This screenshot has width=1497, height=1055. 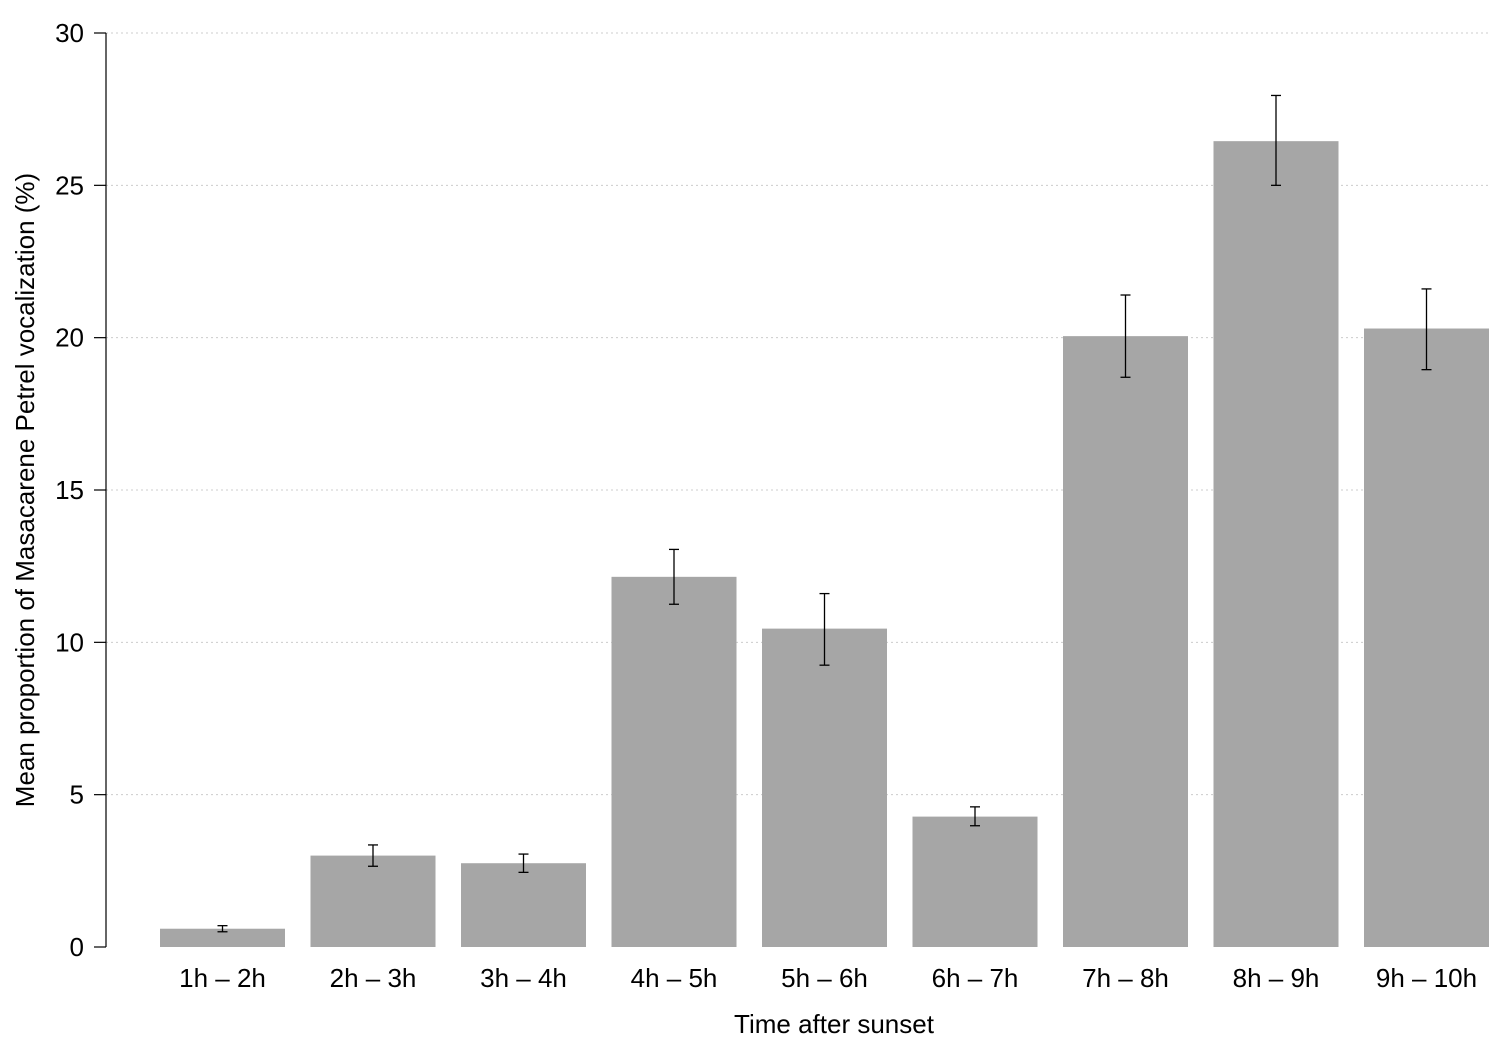 What do you see at coordinates (69, 490) in the screenshot?
I see `y-tick-label: 15` at bounding box center [69, 490].